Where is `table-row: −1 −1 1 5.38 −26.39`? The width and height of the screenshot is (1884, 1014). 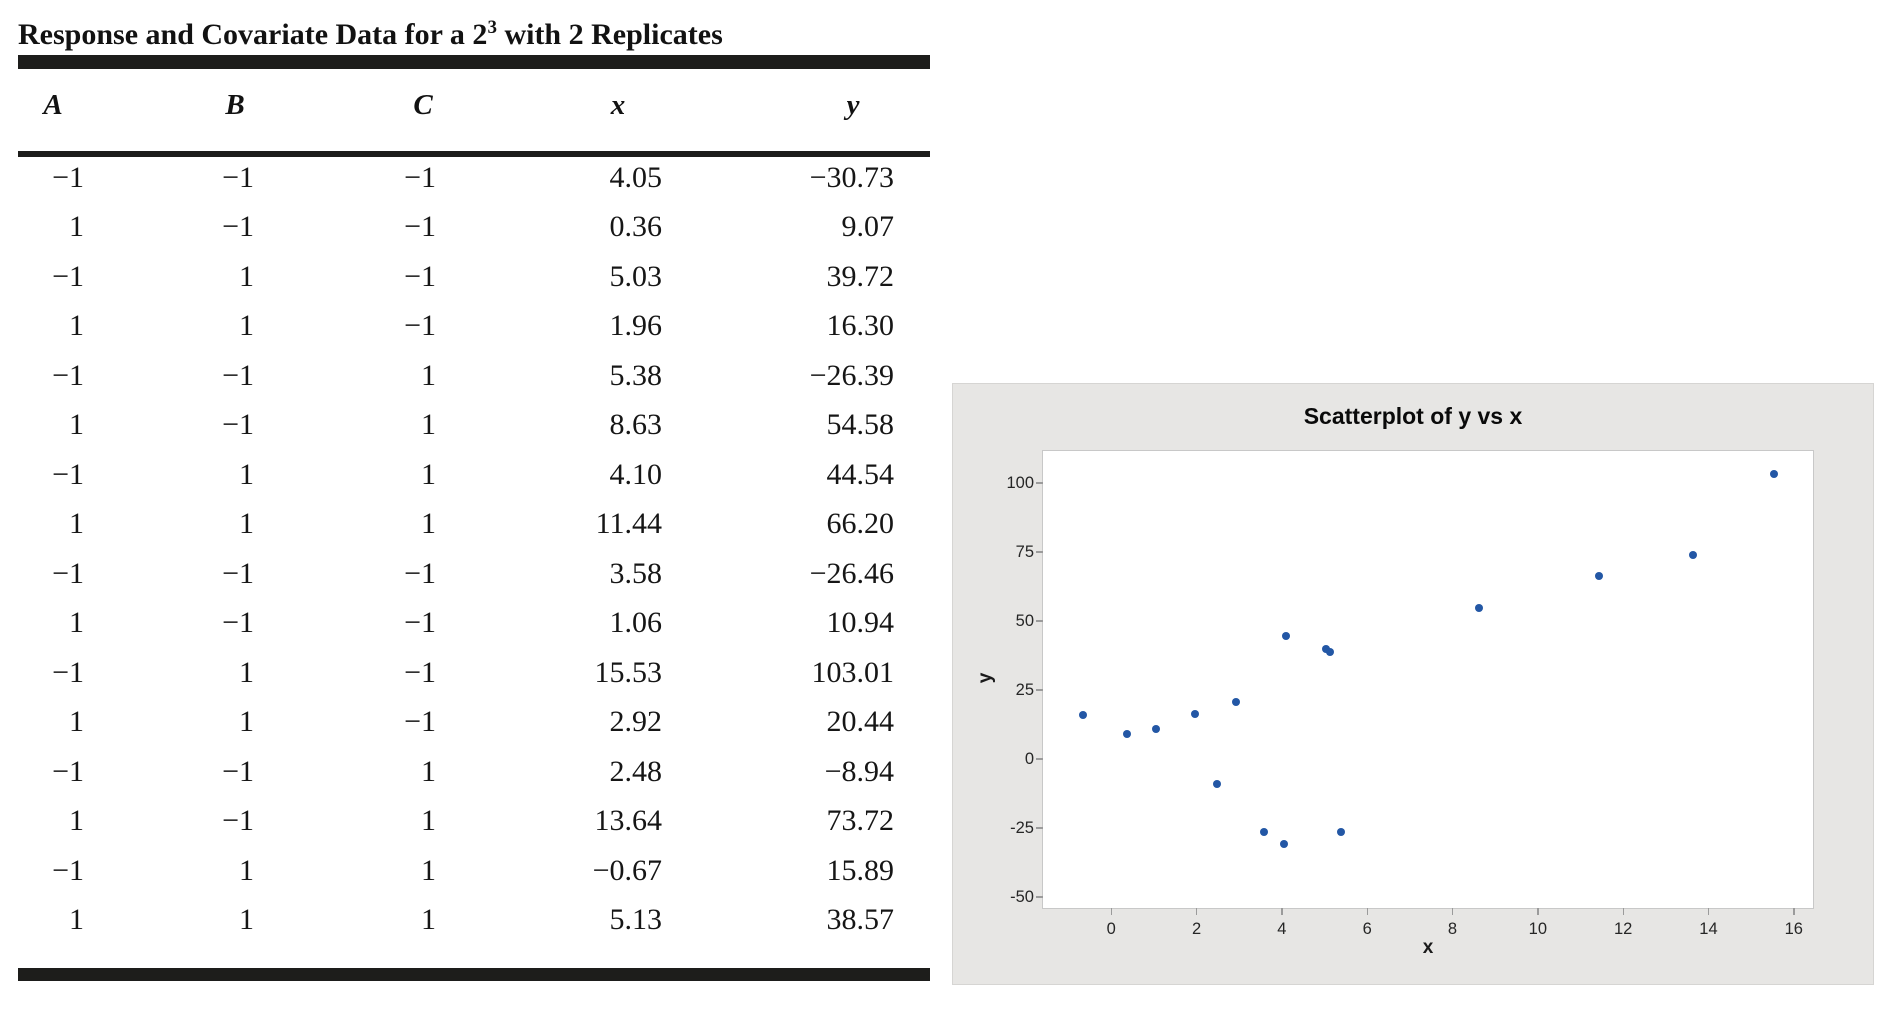 table-row: −1 −1 1 5.38 −26.39 is located at coordinates (456, 376).